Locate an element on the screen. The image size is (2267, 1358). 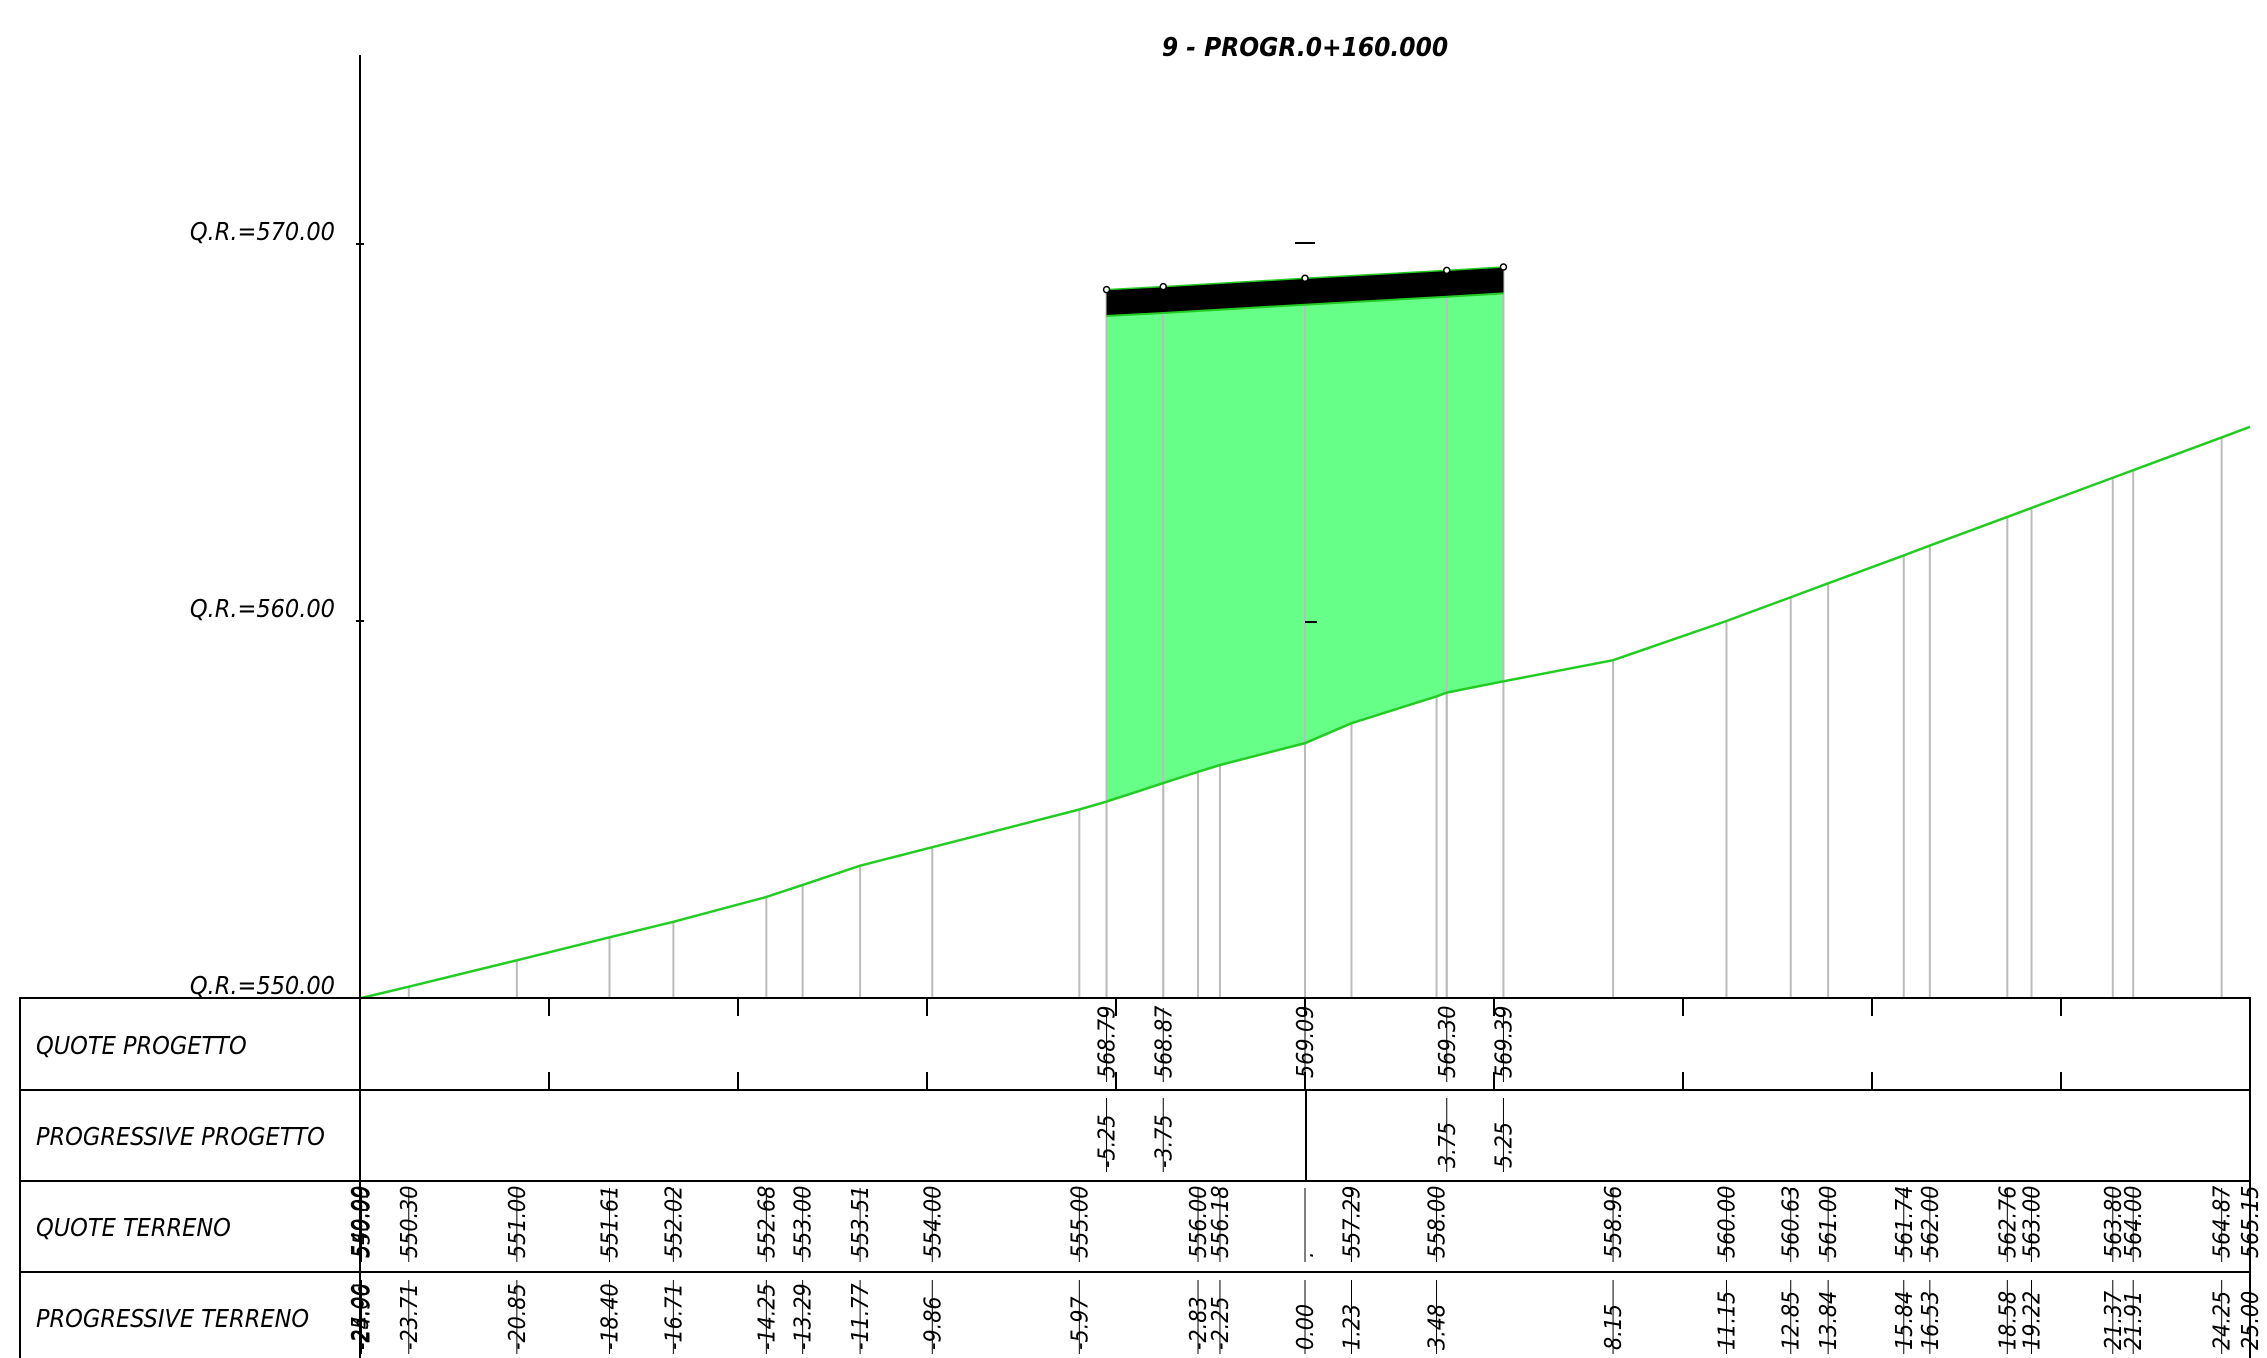
table-value: . is located at coordinates (1306, 1254).